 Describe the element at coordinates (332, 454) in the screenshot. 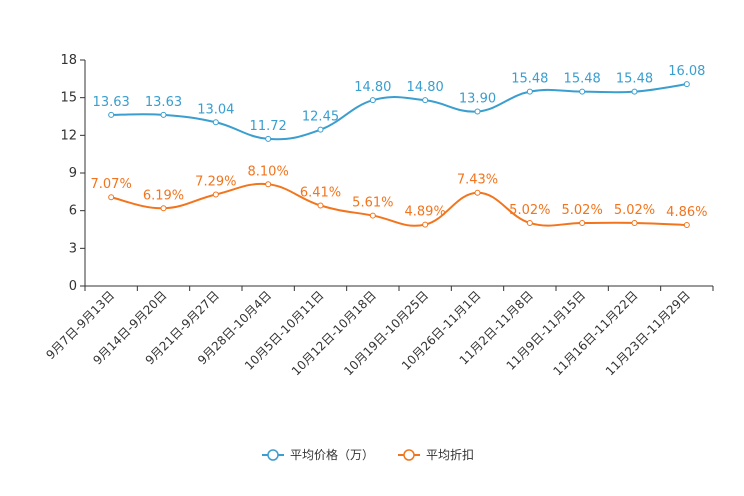

I see `legend-label: 平均价格（万）` at that location.